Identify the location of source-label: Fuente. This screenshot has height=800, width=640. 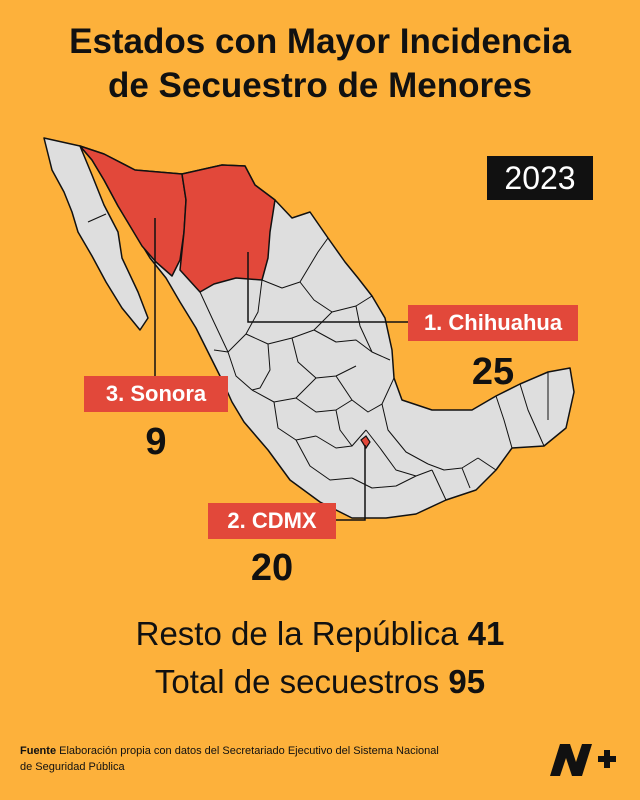
(38, 751).